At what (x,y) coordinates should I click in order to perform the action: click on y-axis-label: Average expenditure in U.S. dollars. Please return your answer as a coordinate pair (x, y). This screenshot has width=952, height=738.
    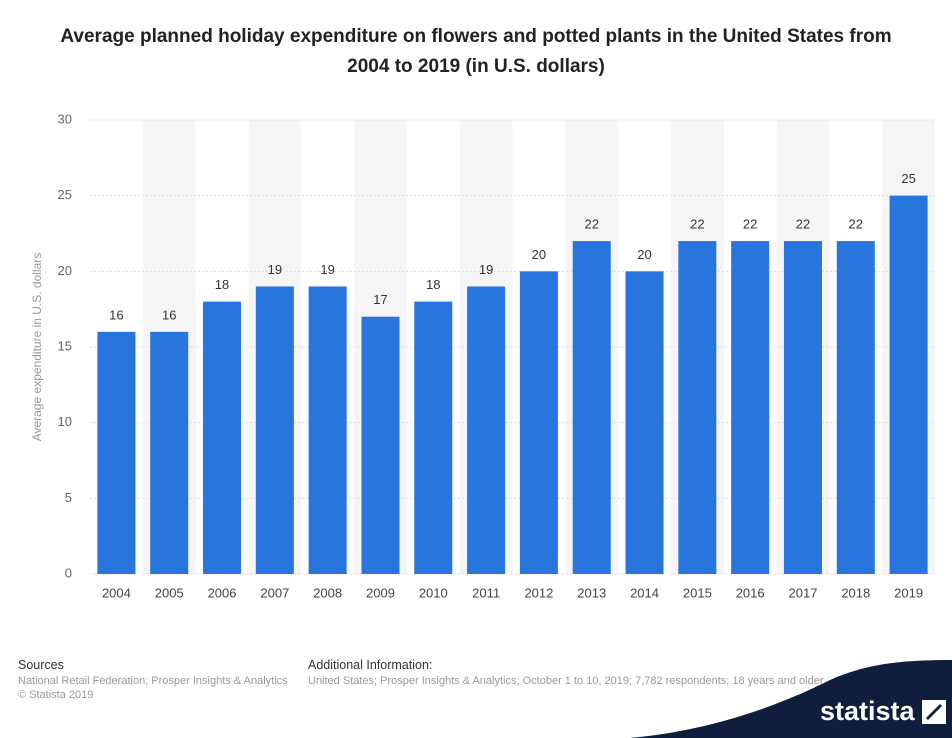
    Looking at the image, I should click on (37, 347).